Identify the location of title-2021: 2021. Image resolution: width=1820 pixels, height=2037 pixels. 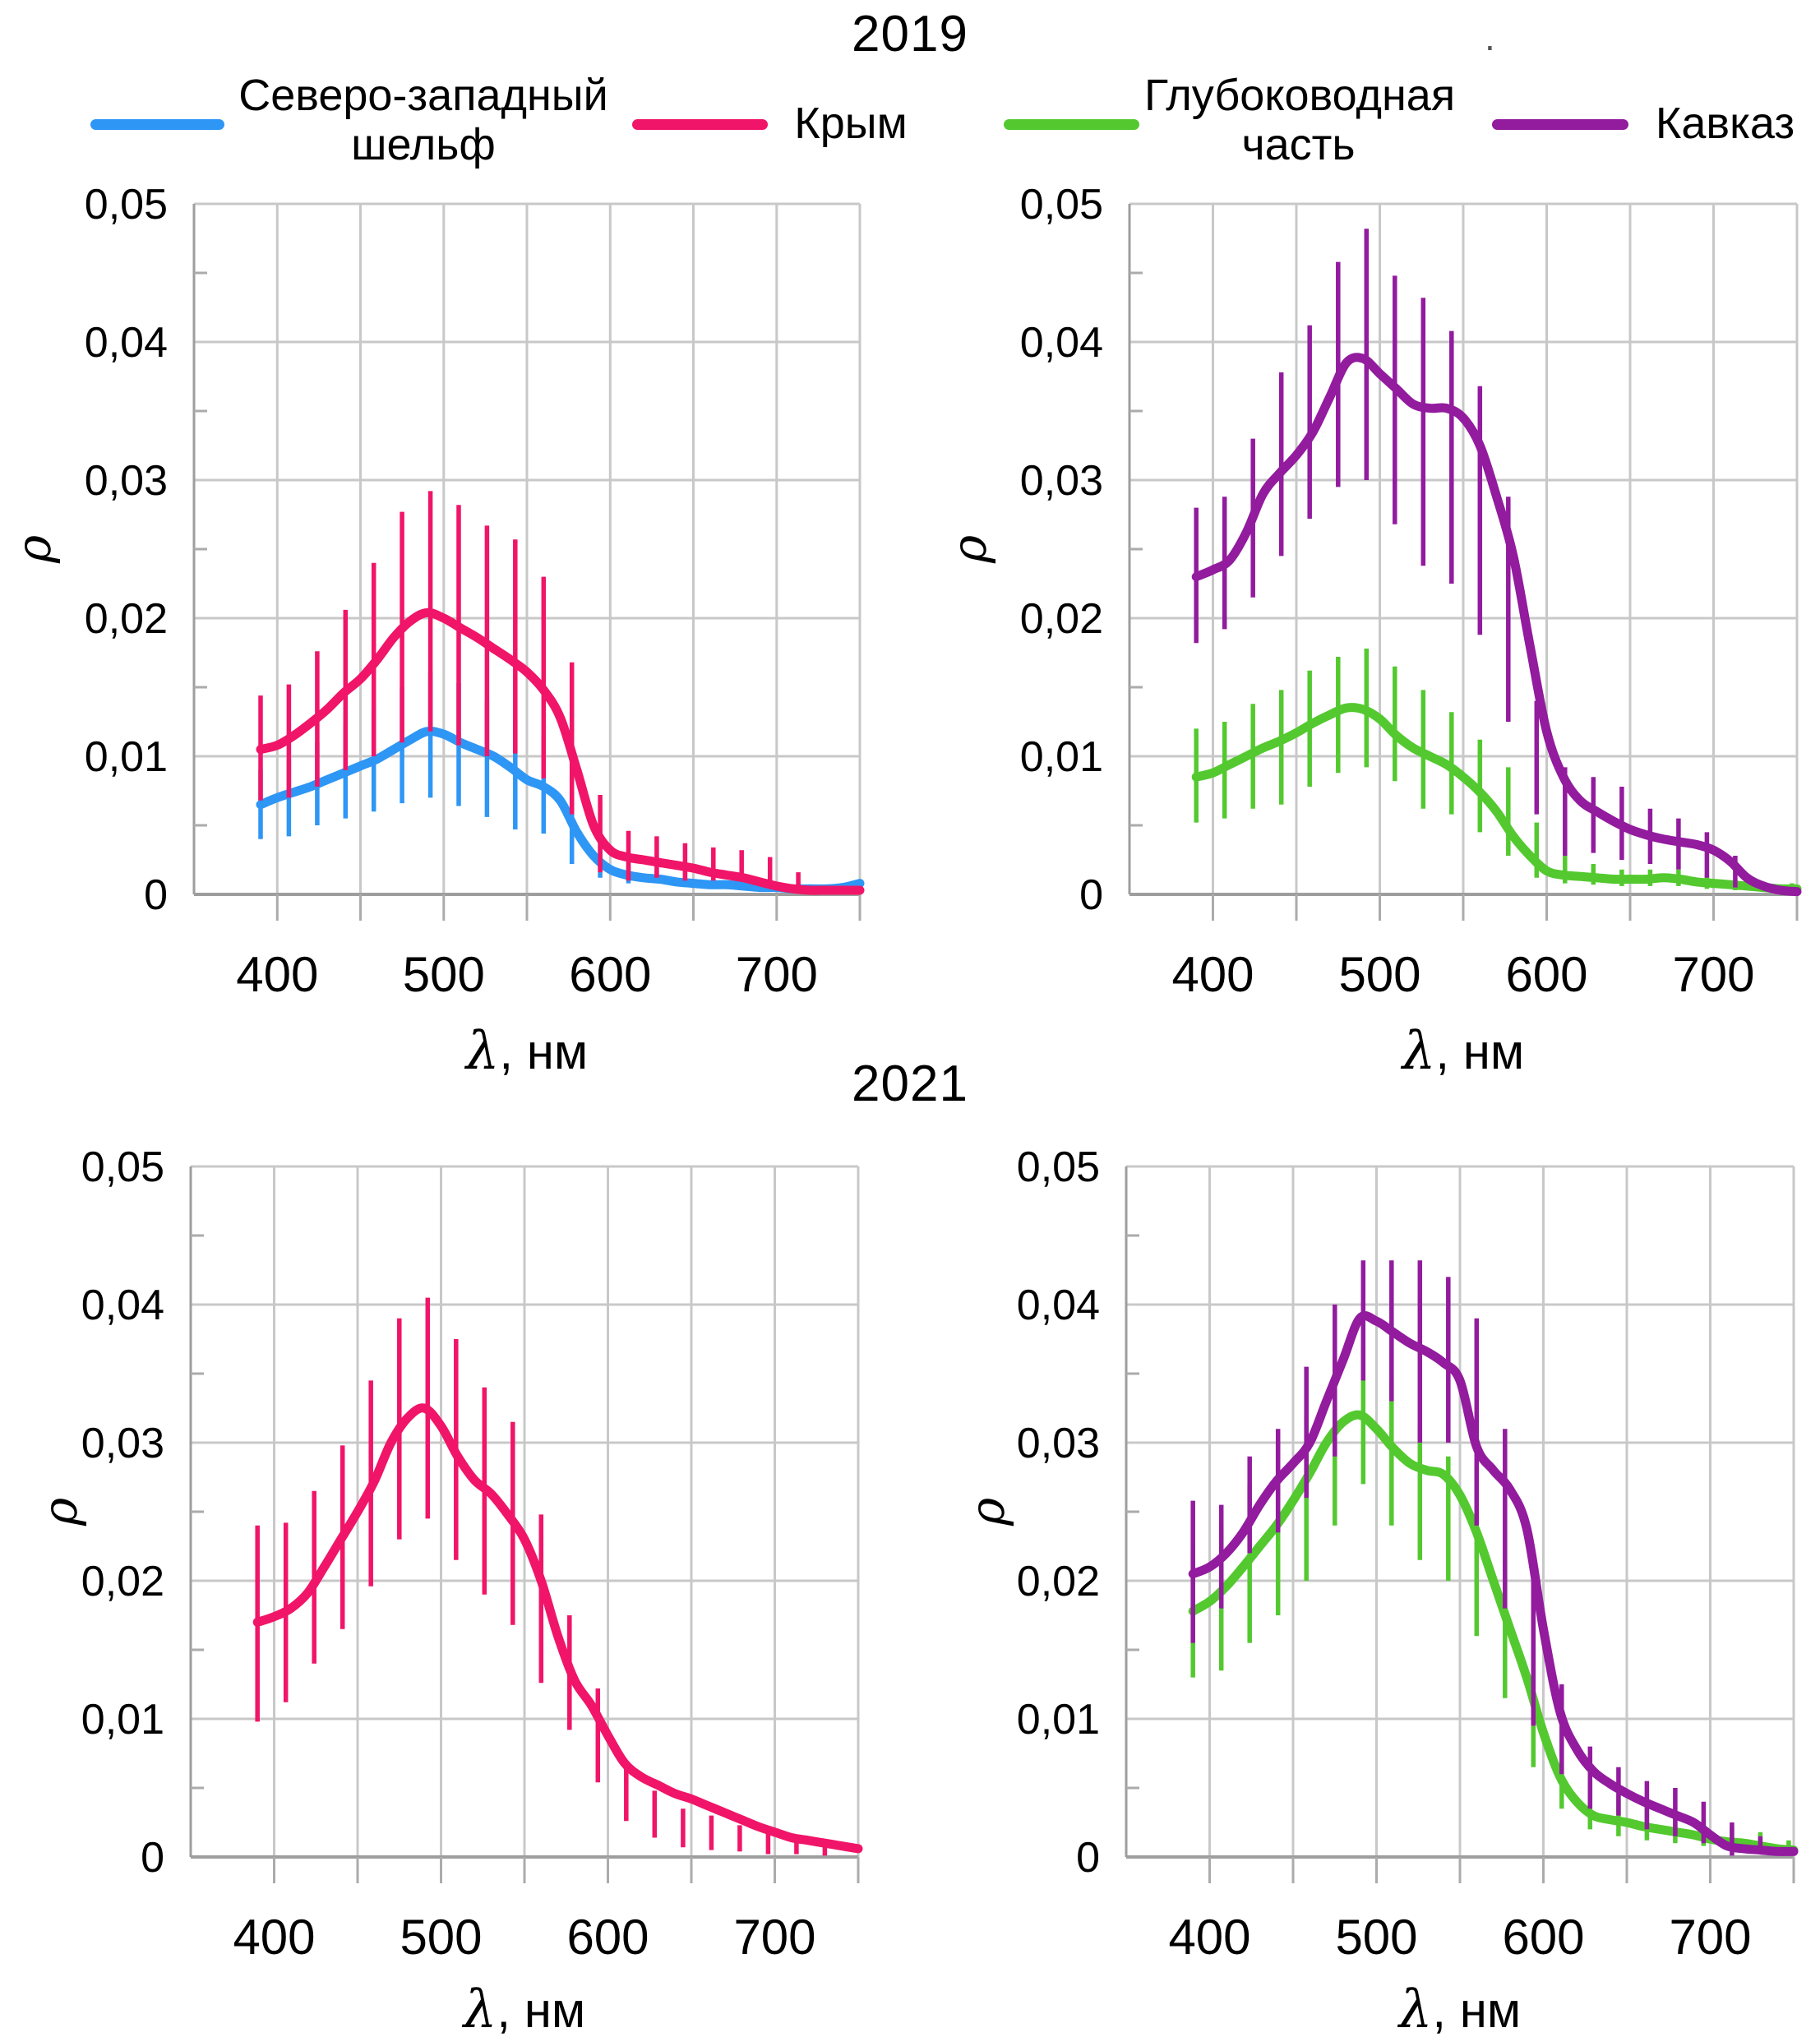
(910, 1083).